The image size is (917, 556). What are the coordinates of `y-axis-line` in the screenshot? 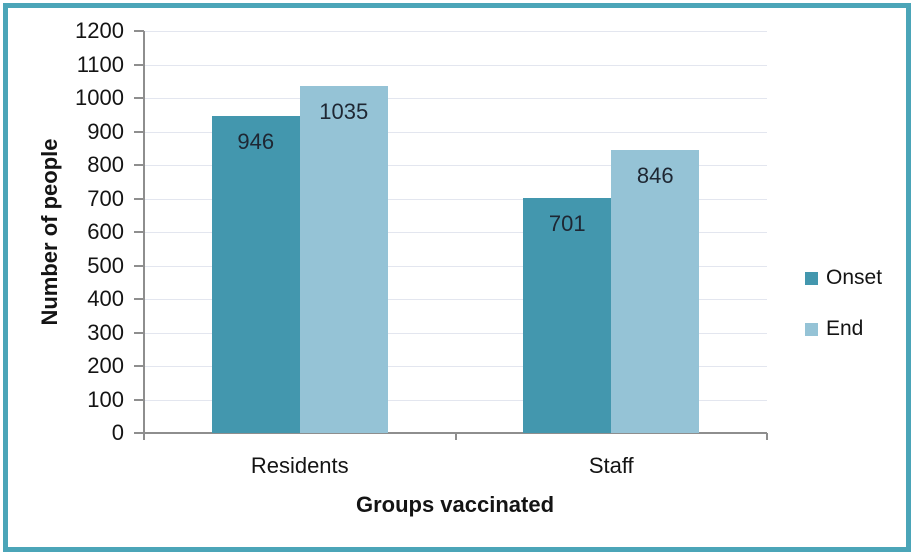 It's located at (144, 232).